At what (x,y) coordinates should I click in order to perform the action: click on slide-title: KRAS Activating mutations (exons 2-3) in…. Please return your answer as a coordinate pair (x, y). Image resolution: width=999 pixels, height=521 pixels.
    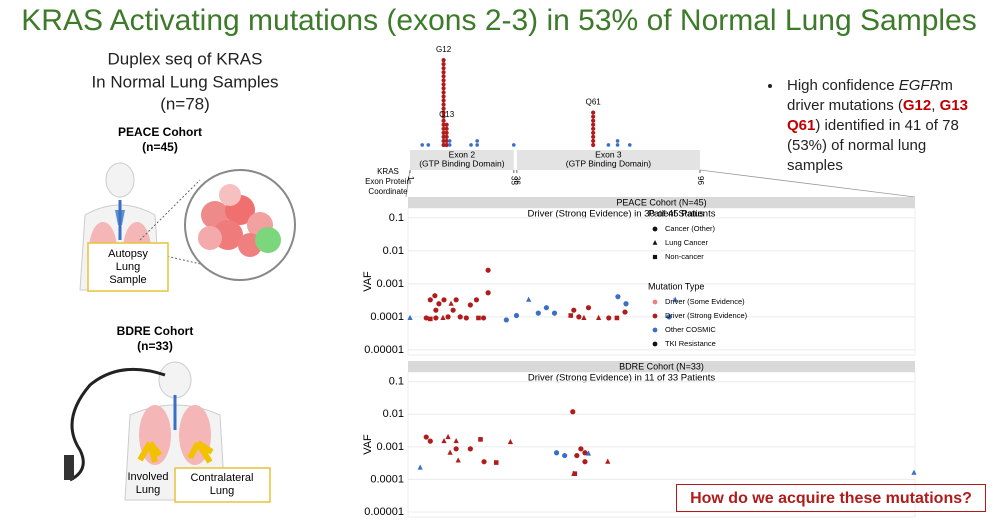
    Looking at the image, I should click on (498, 20).